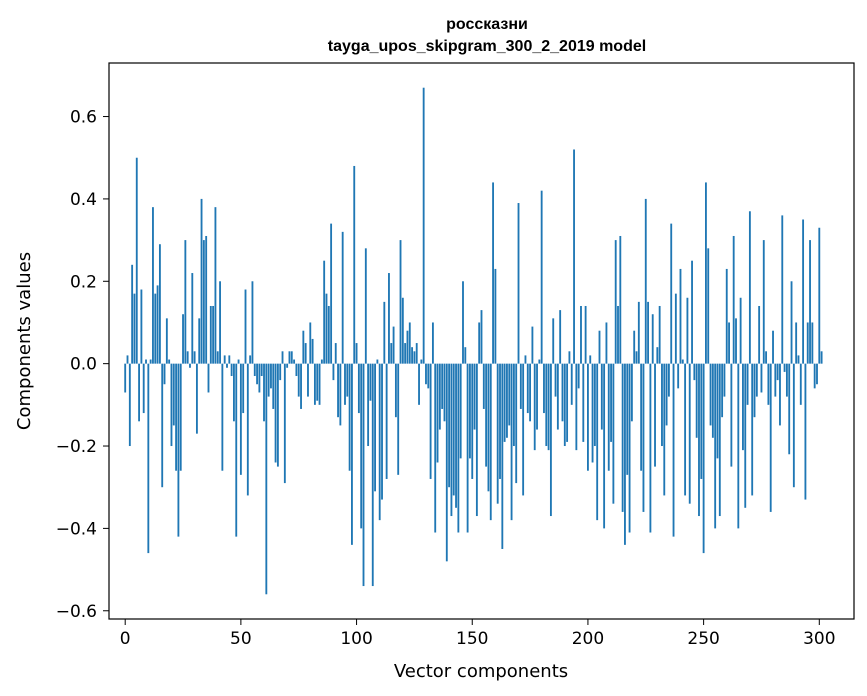  Describe the element at coordinates (76, 529) in the screenshot. I see `y-tick-label: −0.4` at that location.